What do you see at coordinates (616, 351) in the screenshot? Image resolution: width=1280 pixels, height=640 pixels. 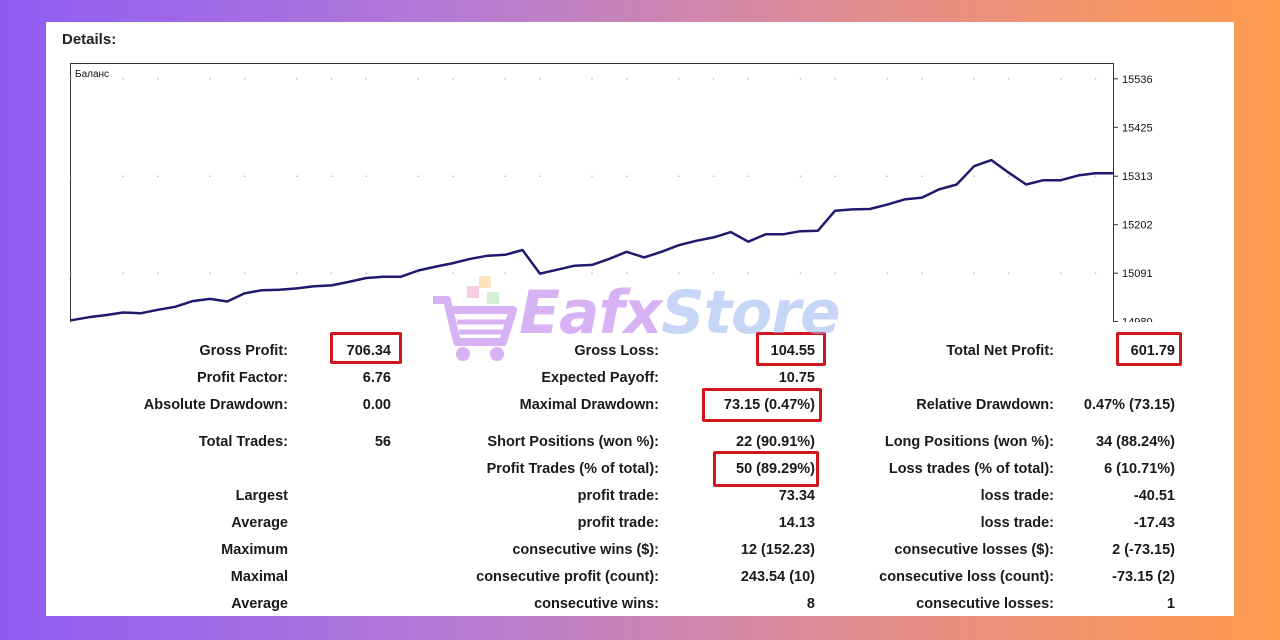 I see `gross-loss-label: Gross Loss:` at bounding box center [616, 351].